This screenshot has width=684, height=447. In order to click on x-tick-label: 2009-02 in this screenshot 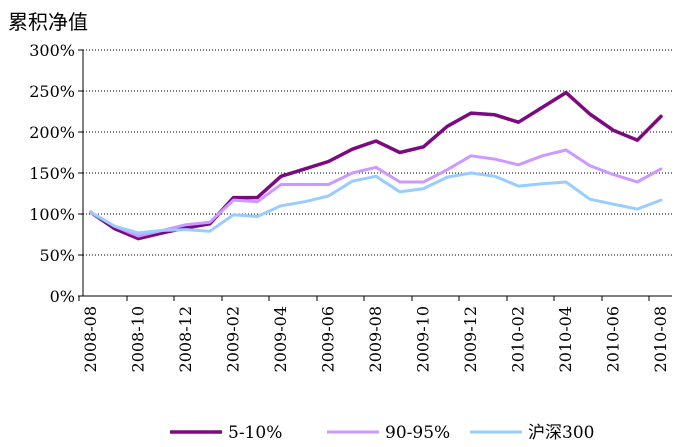, I will do `click(233, 339)`.